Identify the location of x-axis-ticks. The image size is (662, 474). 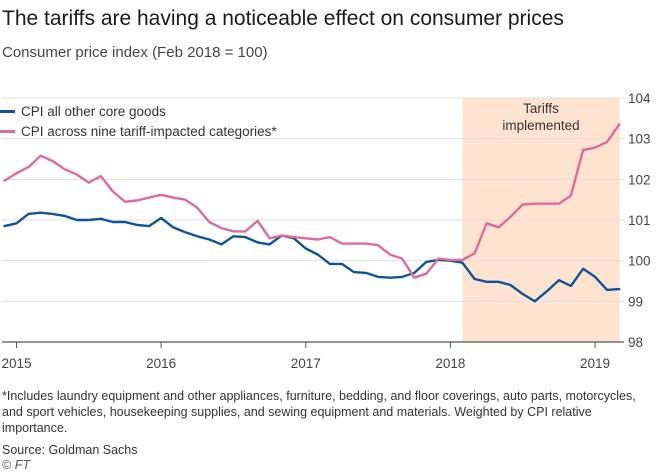
(305, 345).